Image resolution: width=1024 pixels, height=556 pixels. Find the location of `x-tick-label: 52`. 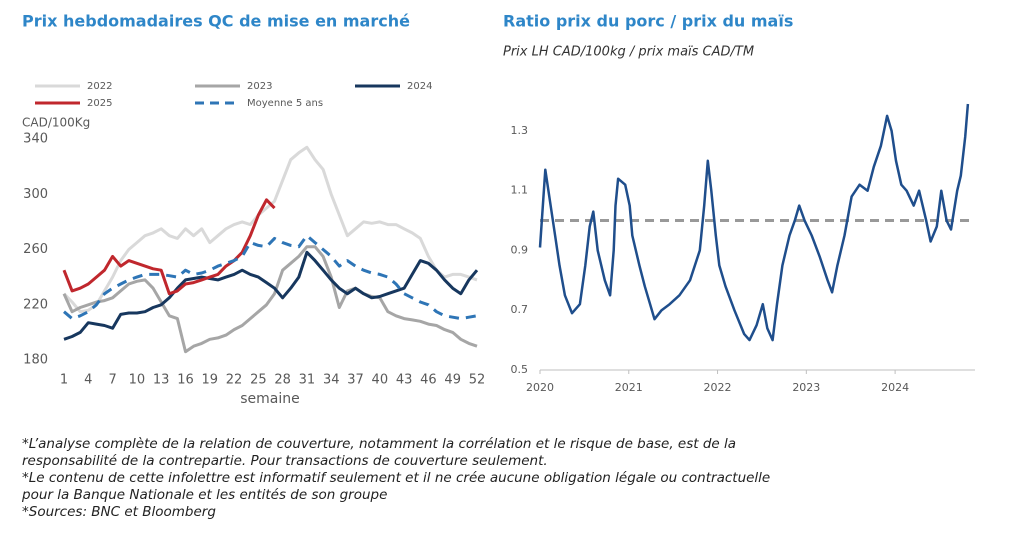

x-tick-label: 52 is located at coordinates (477, 380).